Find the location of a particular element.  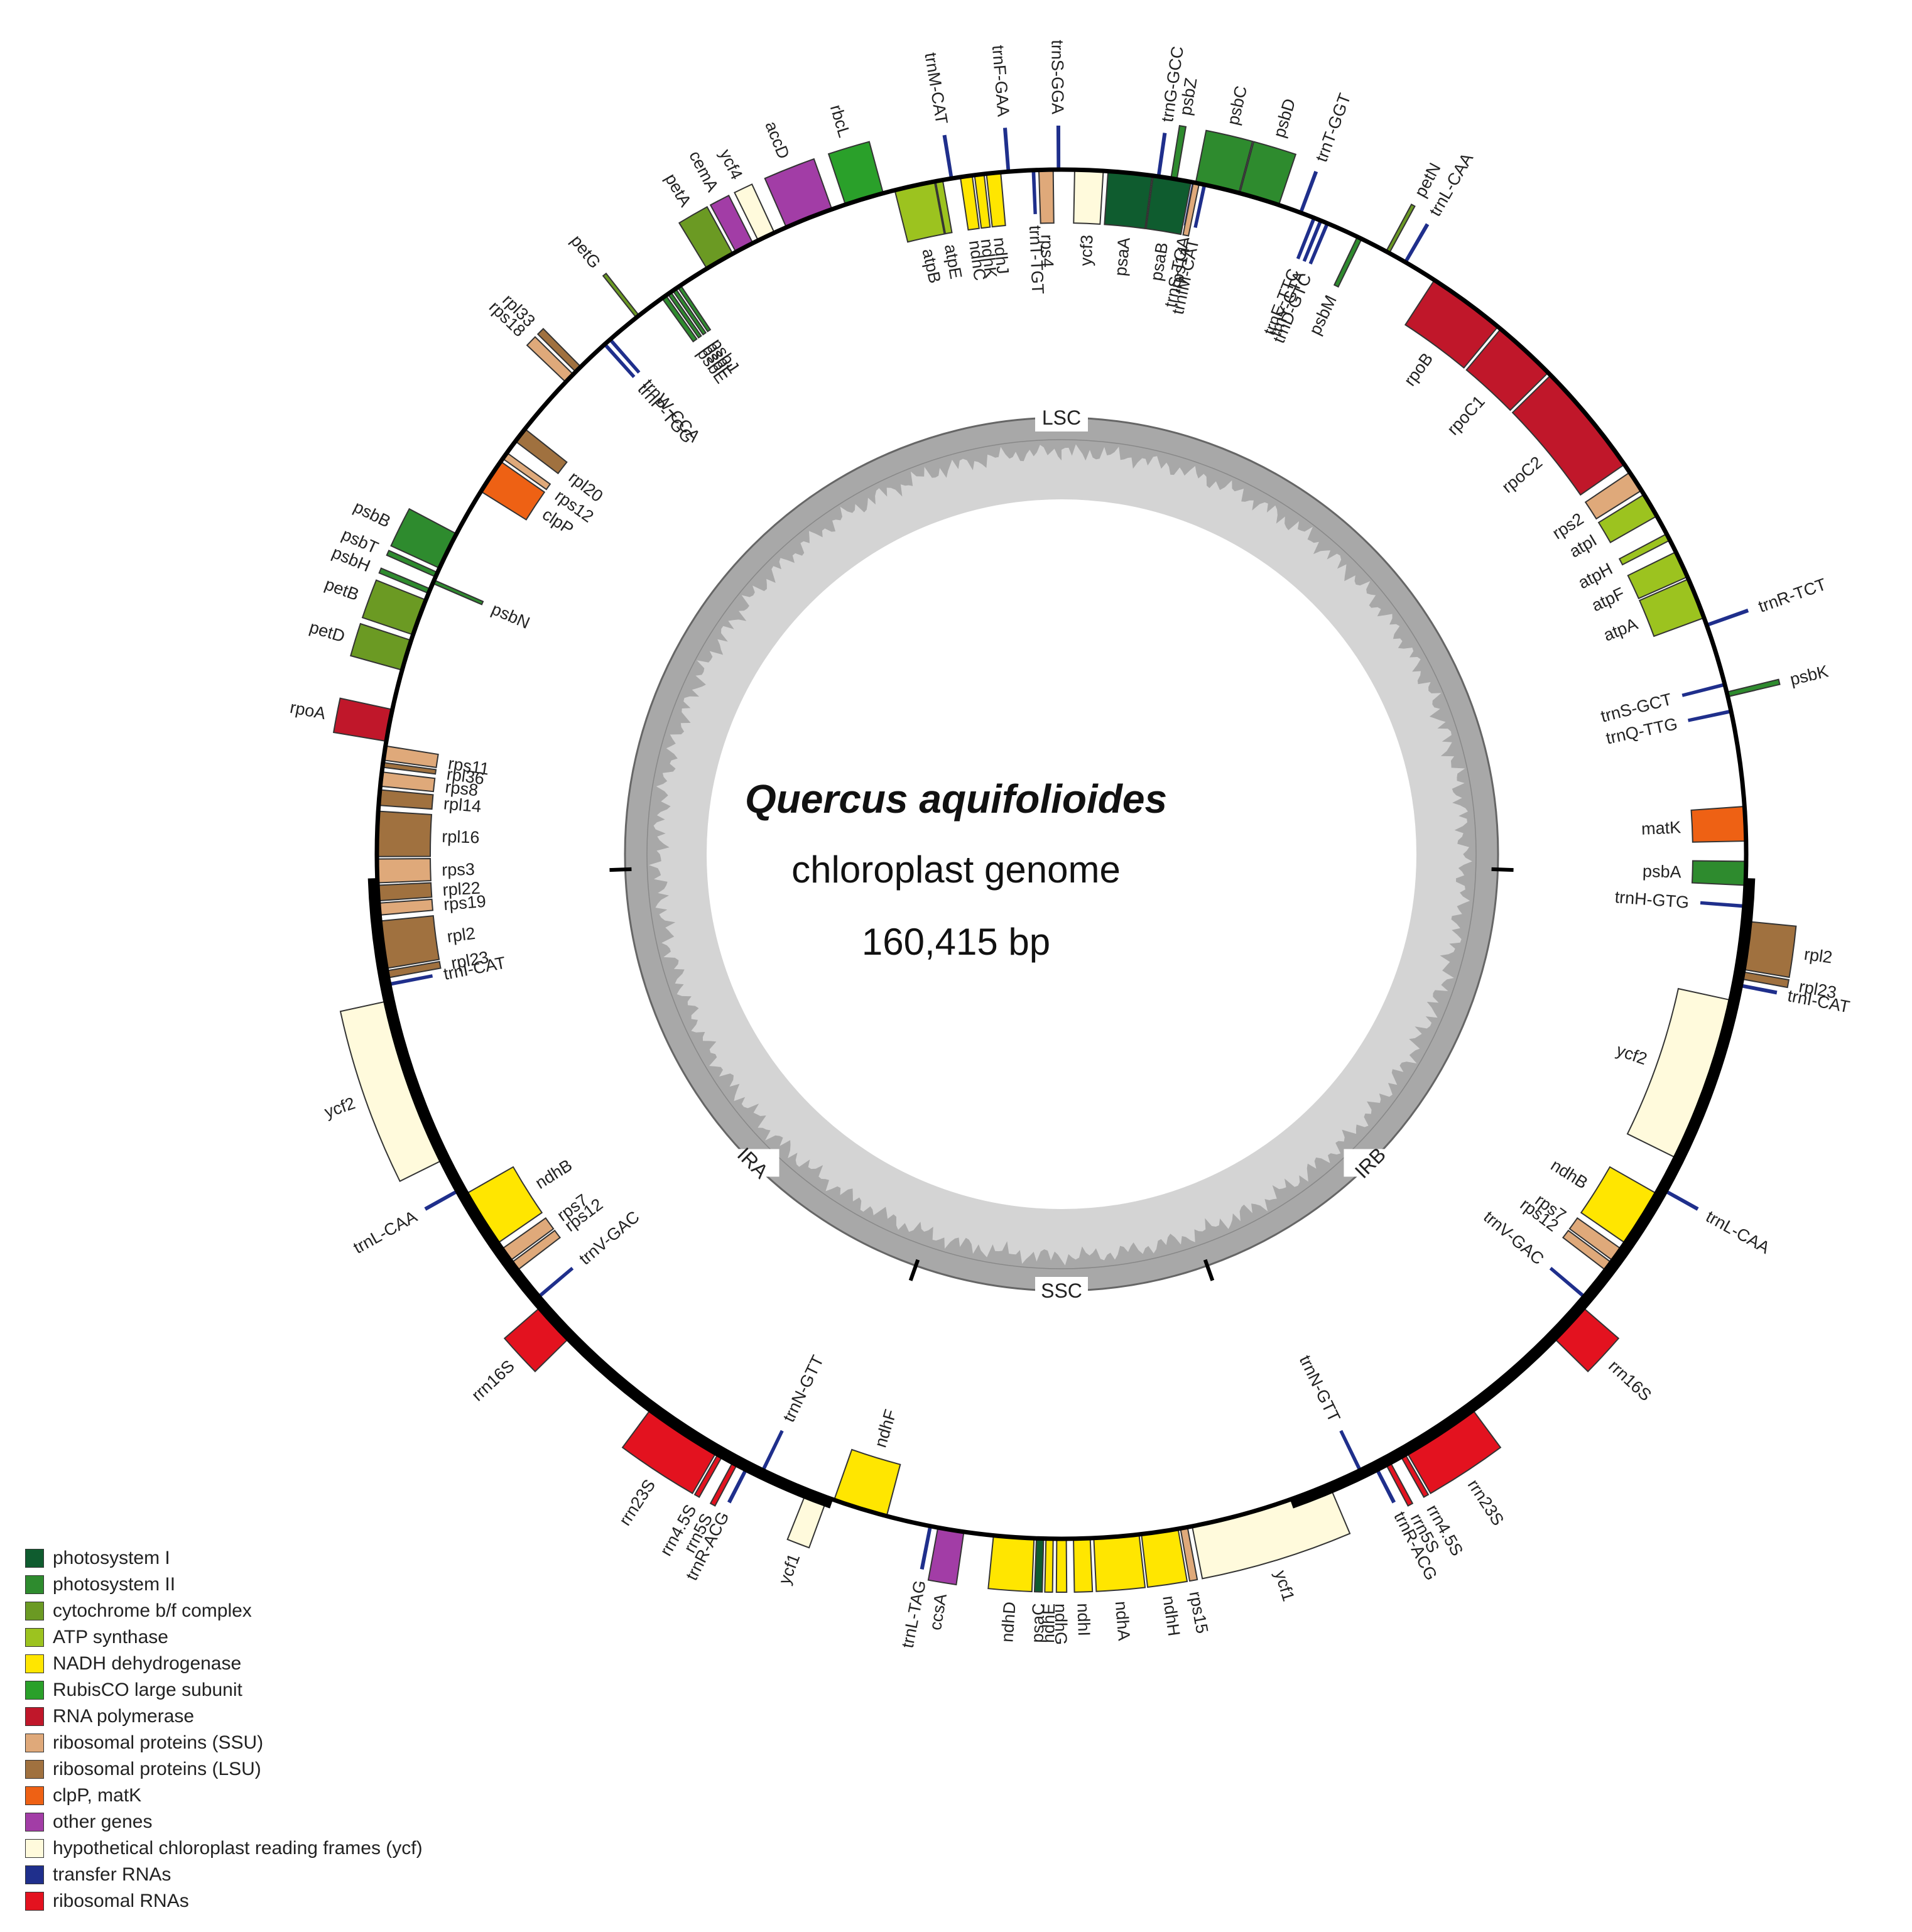

gene-label: trnW-CCA is located at coordinates (671, 410).